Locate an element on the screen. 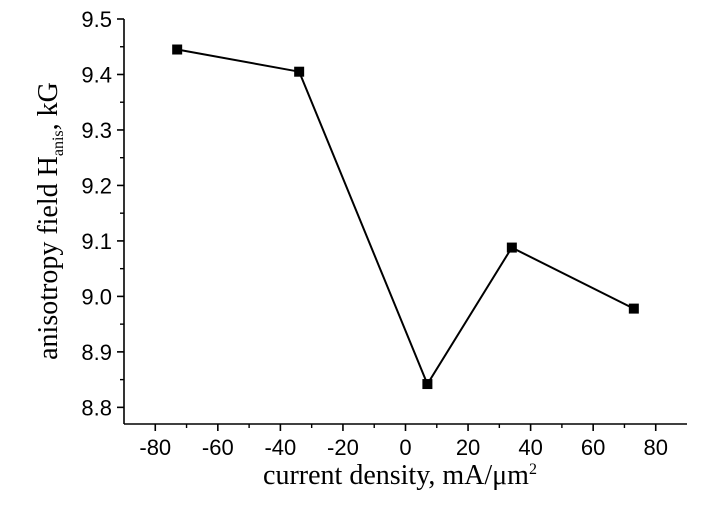  y-tick-label: 9.2 is located at coordinates (96, 185).